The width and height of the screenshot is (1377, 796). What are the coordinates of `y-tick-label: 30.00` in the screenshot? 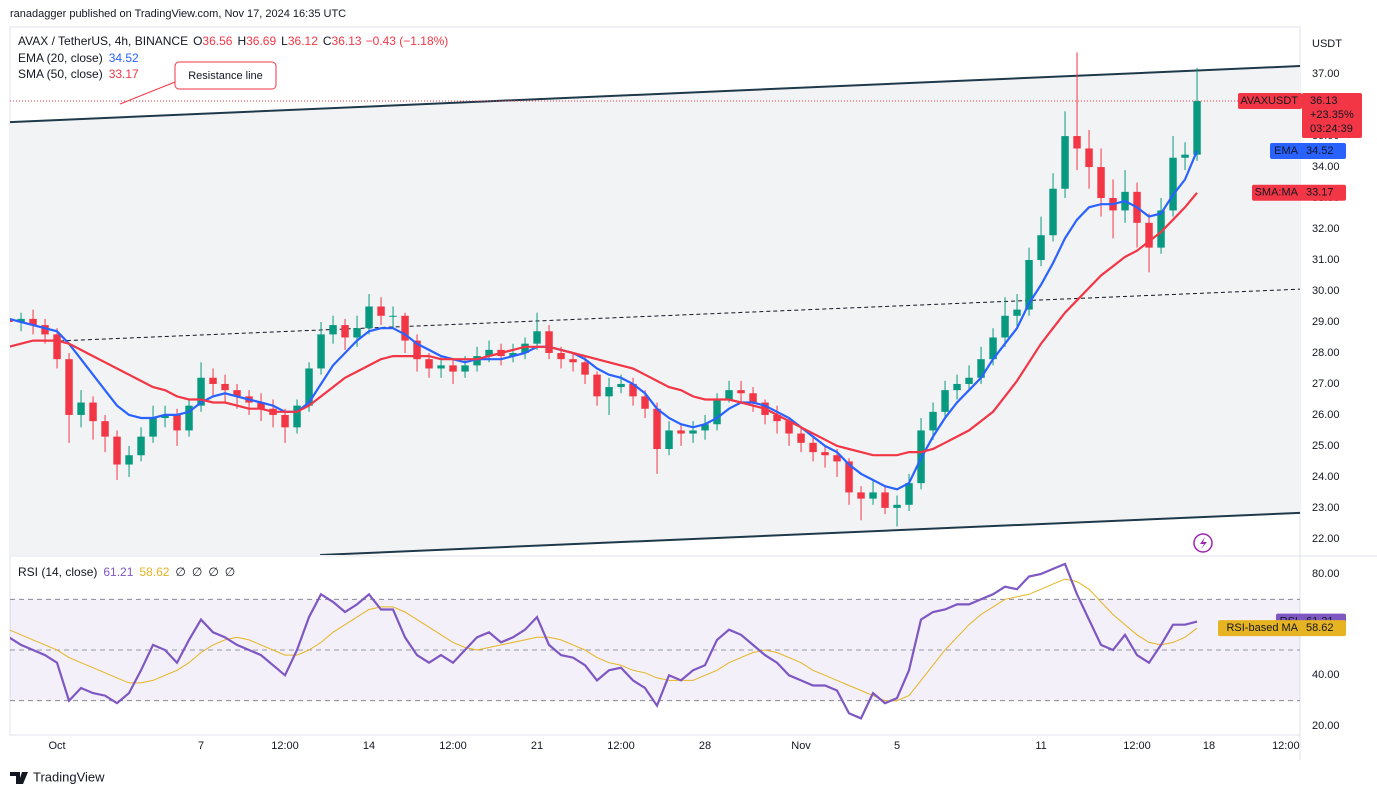 It's located at (1326, 291).